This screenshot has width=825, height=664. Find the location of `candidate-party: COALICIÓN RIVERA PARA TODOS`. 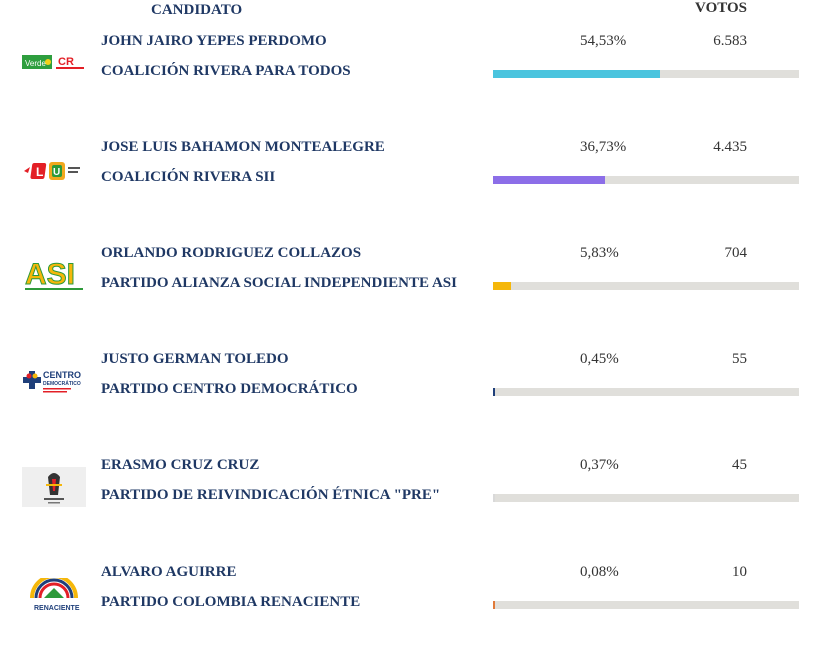

candidate-party: COALICIÓN RIVERA PARA TODOS is located at coordinates (226, 71).